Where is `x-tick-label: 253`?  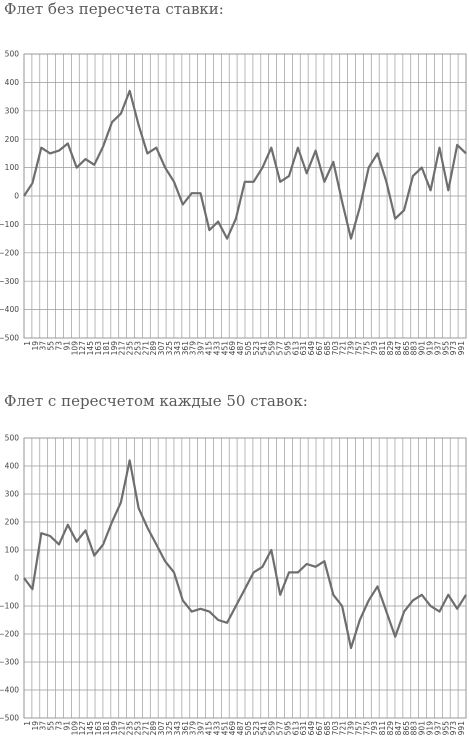 x-tick-label: 253 is located at coordinates (137, 728).